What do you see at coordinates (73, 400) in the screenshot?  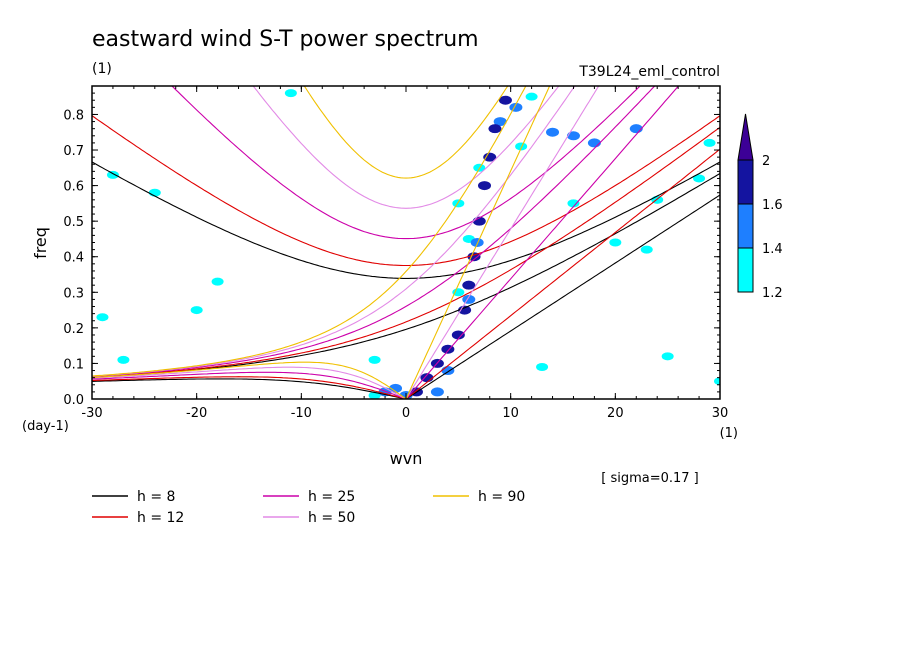 I see `y-tick-label: 0.0` at bounding box center [73, 400].